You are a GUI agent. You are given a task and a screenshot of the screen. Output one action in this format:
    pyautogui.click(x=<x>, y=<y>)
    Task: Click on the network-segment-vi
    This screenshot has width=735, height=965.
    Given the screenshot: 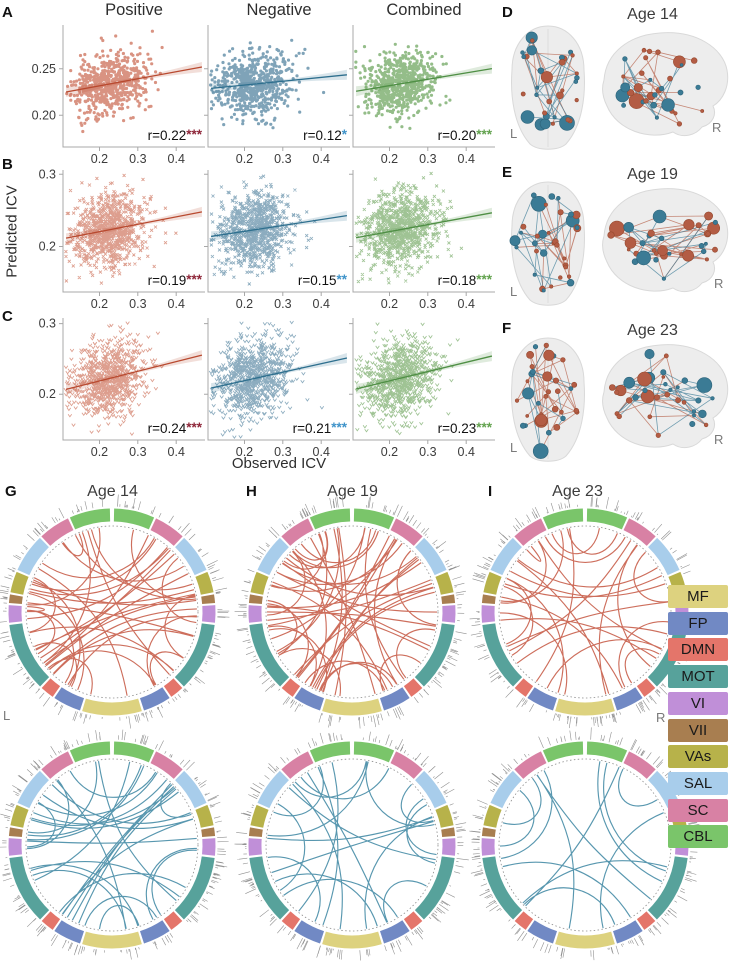 What is the action you would take?
    pyautogui.click(x=209, y=847)
    